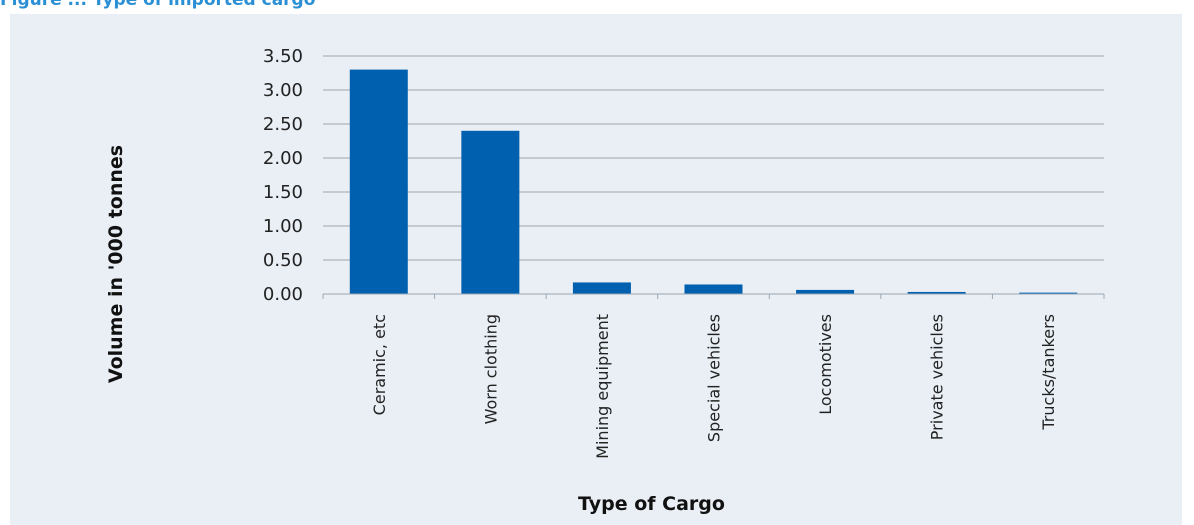 The height and width of the screenshot is (525, 1194). Describe the element at coordinates (283, 192) in the screenshot. I see `y-tick-label: 1.50` at that location.